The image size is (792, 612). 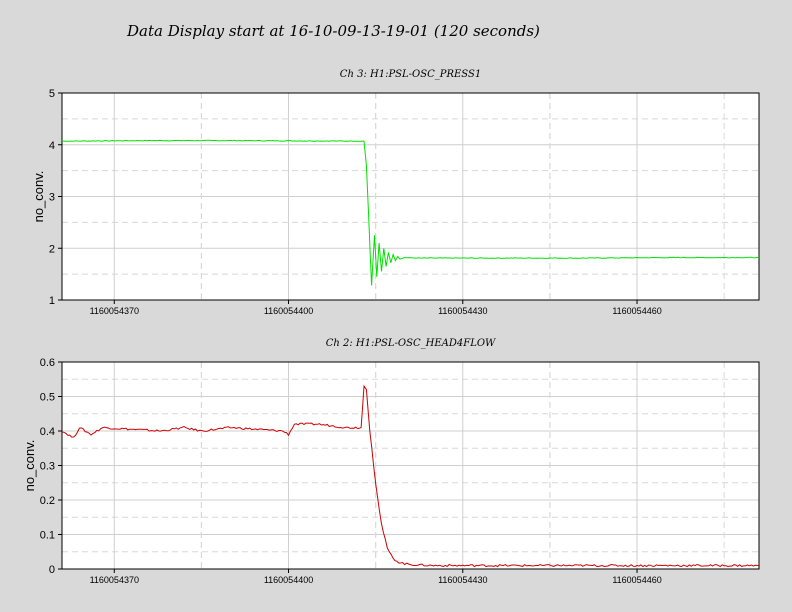 I want to click on y-tick-label: 3, so click(x=52, y=198).